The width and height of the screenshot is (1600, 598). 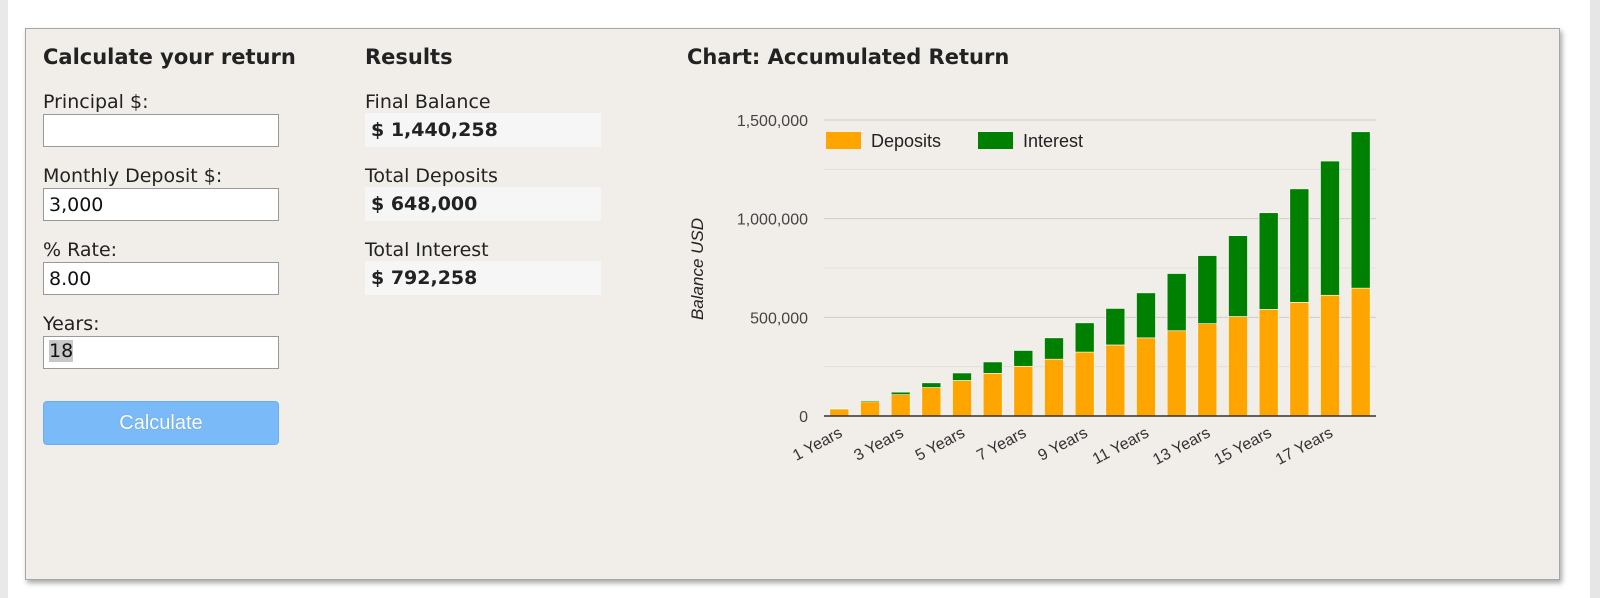 I want to click on legend-label-interest: Interest, so click(x=1053, y=141).